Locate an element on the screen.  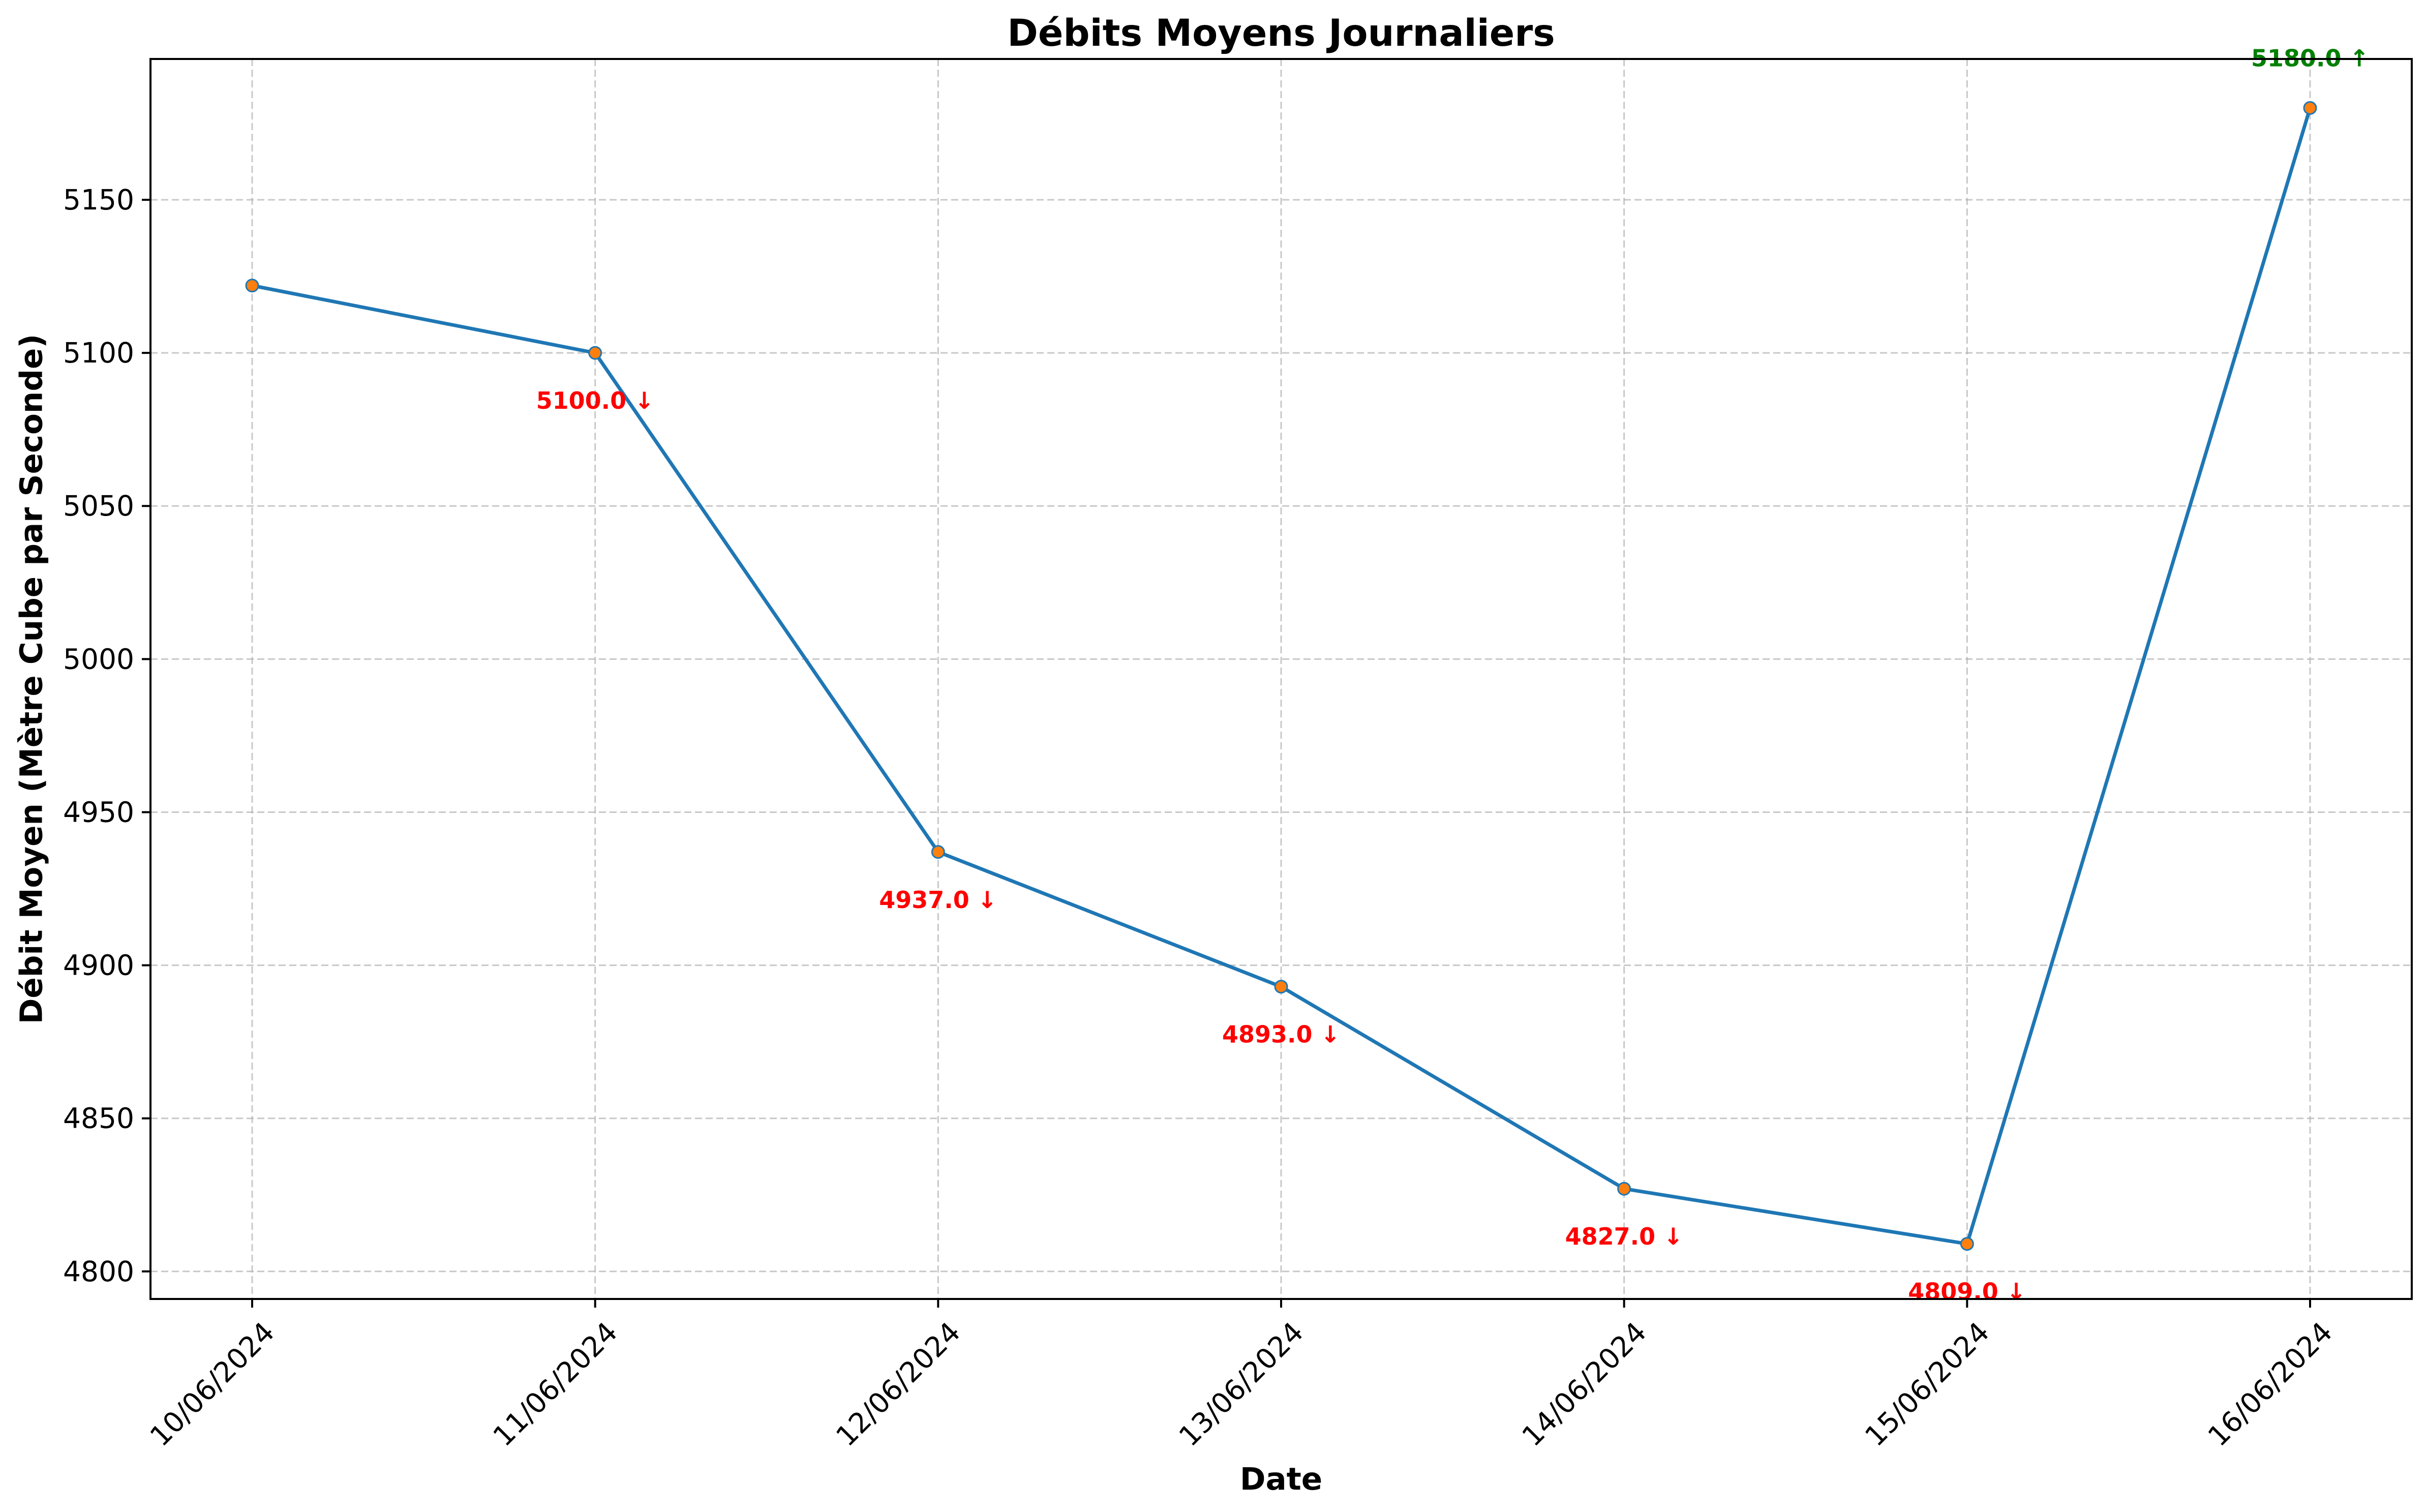
chart-title: Débits Moyens Journaliers is located at coordinates (1281, 33).